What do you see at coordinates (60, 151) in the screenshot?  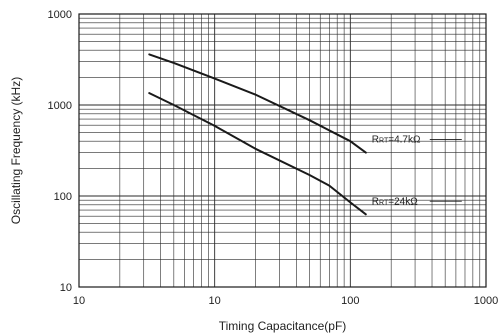 I see `y-tick-labels: 10 100 1000 1000` at bounding box center [60, 151].